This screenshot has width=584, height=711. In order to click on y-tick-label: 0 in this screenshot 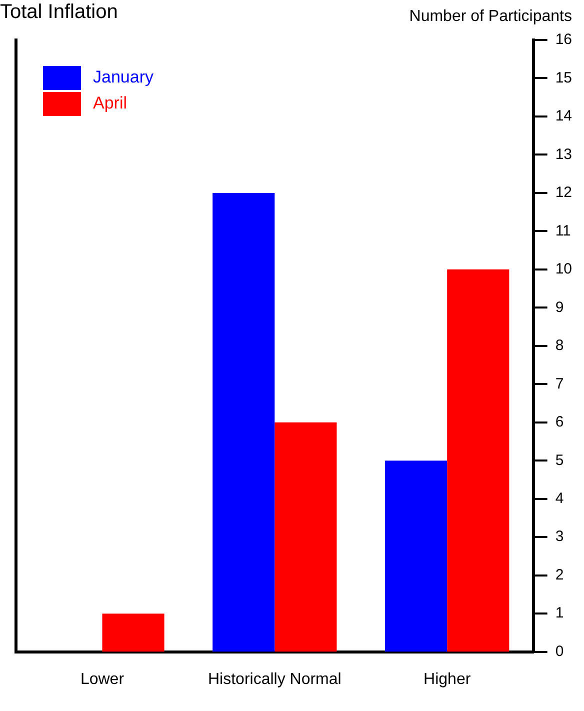, I will do `click(559, 651)`.